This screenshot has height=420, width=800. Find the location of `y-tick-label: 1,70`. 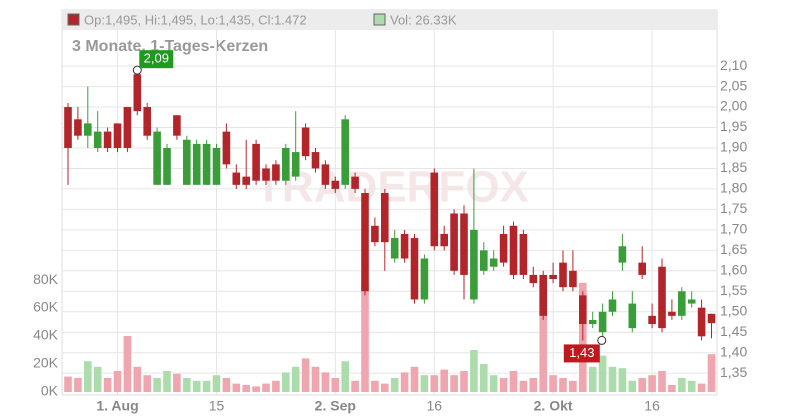

y-tick-label: 1,70 is located at coordinates (733, 229).